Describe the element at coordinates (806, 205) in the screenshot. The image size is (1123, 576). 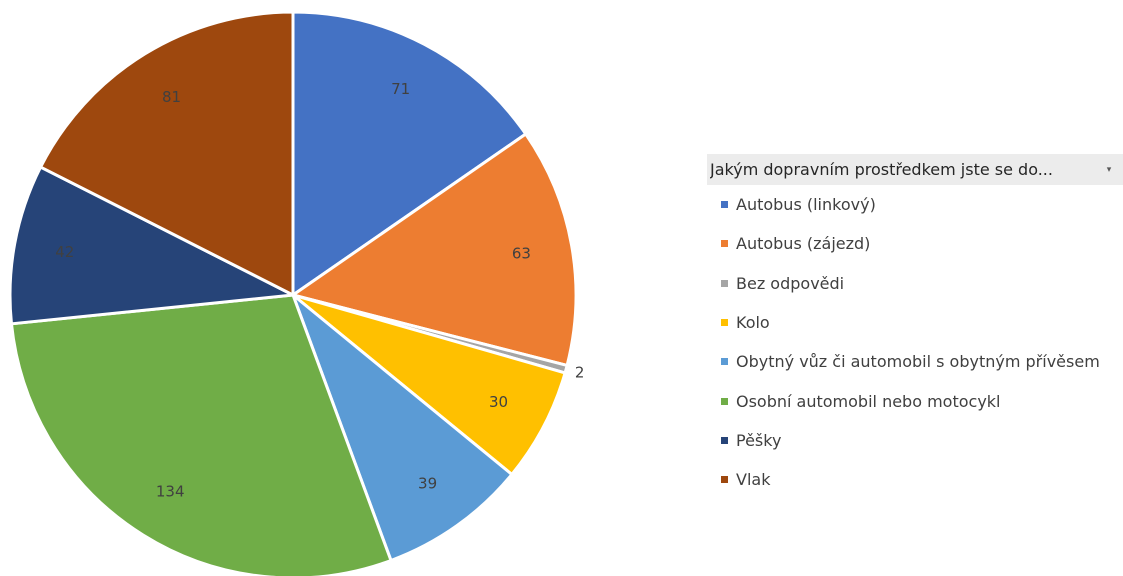
I see `legend-label-0: Autobus (linkový)` at that location.